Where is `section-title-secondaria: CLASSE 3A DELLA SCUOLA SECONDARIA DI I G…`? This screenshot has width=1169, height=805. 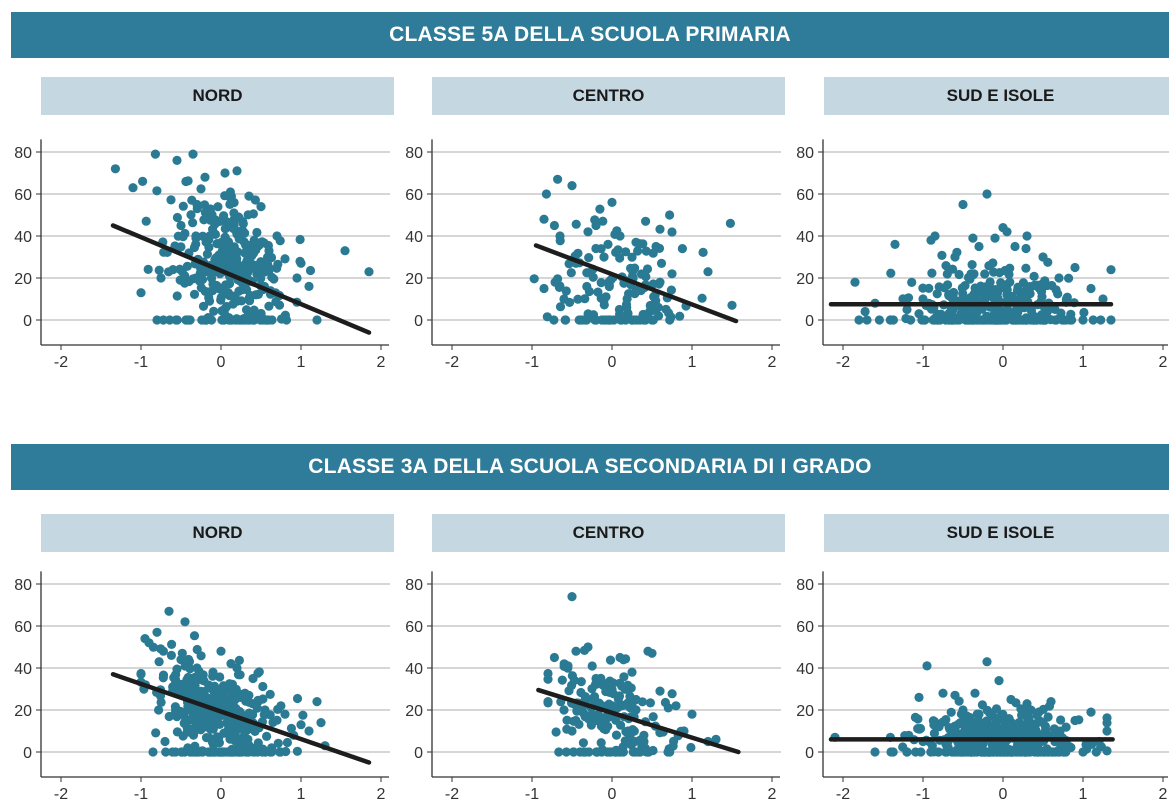 section-title-secondaria: CLASSE 3A DELLA SCUOLA SECONDARIA DI I G… is located at coordinates (590, 467).